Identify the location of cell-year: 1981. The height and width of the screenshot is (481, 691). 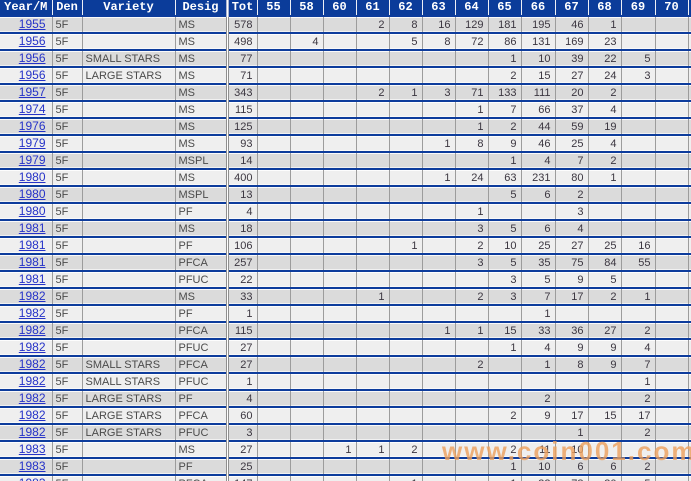
(26, 280).